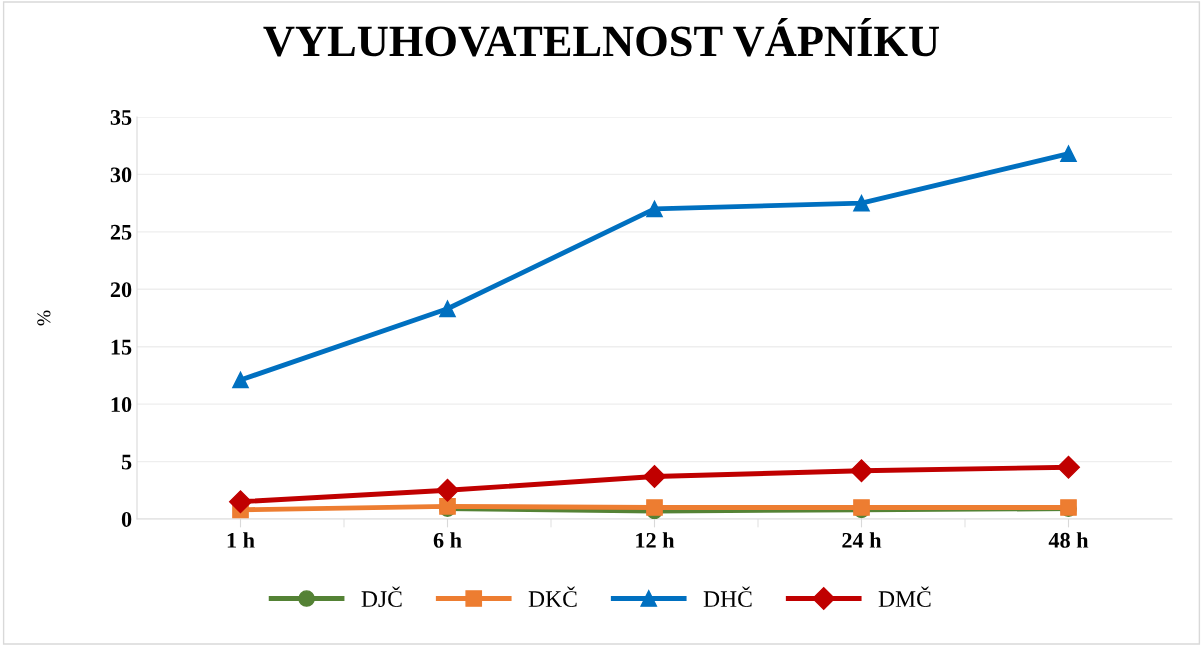 The image size is (1203, 646). What do you see at coordinates (121, 117) in the screenshot?
I see `y-tick-label: 35` at bounding box center [121, 117].